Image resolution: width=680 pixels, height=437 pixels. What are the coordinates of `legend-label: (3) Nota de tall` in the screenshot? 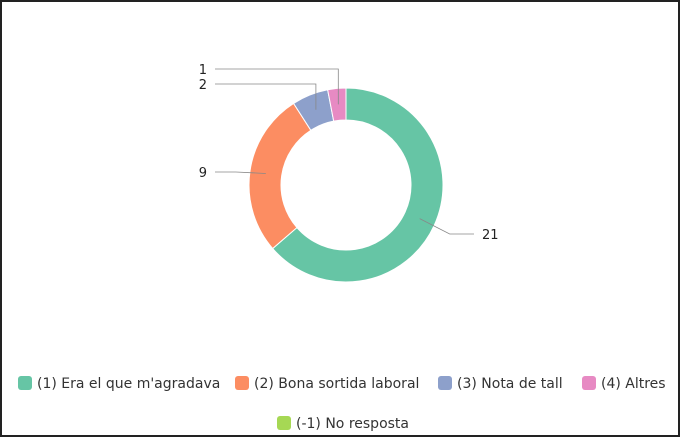 It's located at (510, 384).